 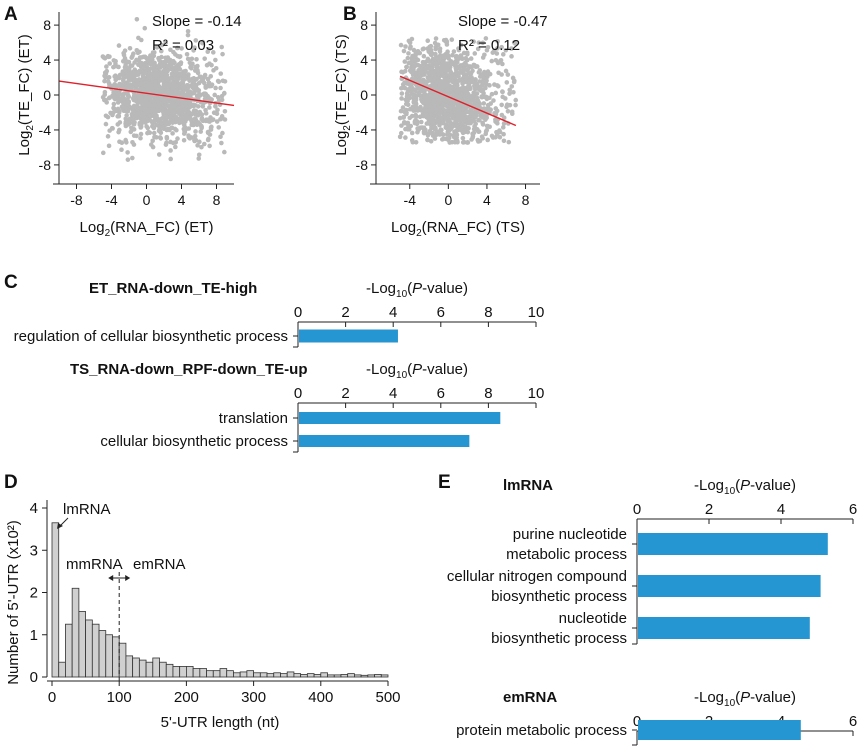 What do you see at coordinates (147, 229) in the screenshot?
I see `x-axis-label: Log2(RNA_FC) (ET)` at bounding box center [147, 229].